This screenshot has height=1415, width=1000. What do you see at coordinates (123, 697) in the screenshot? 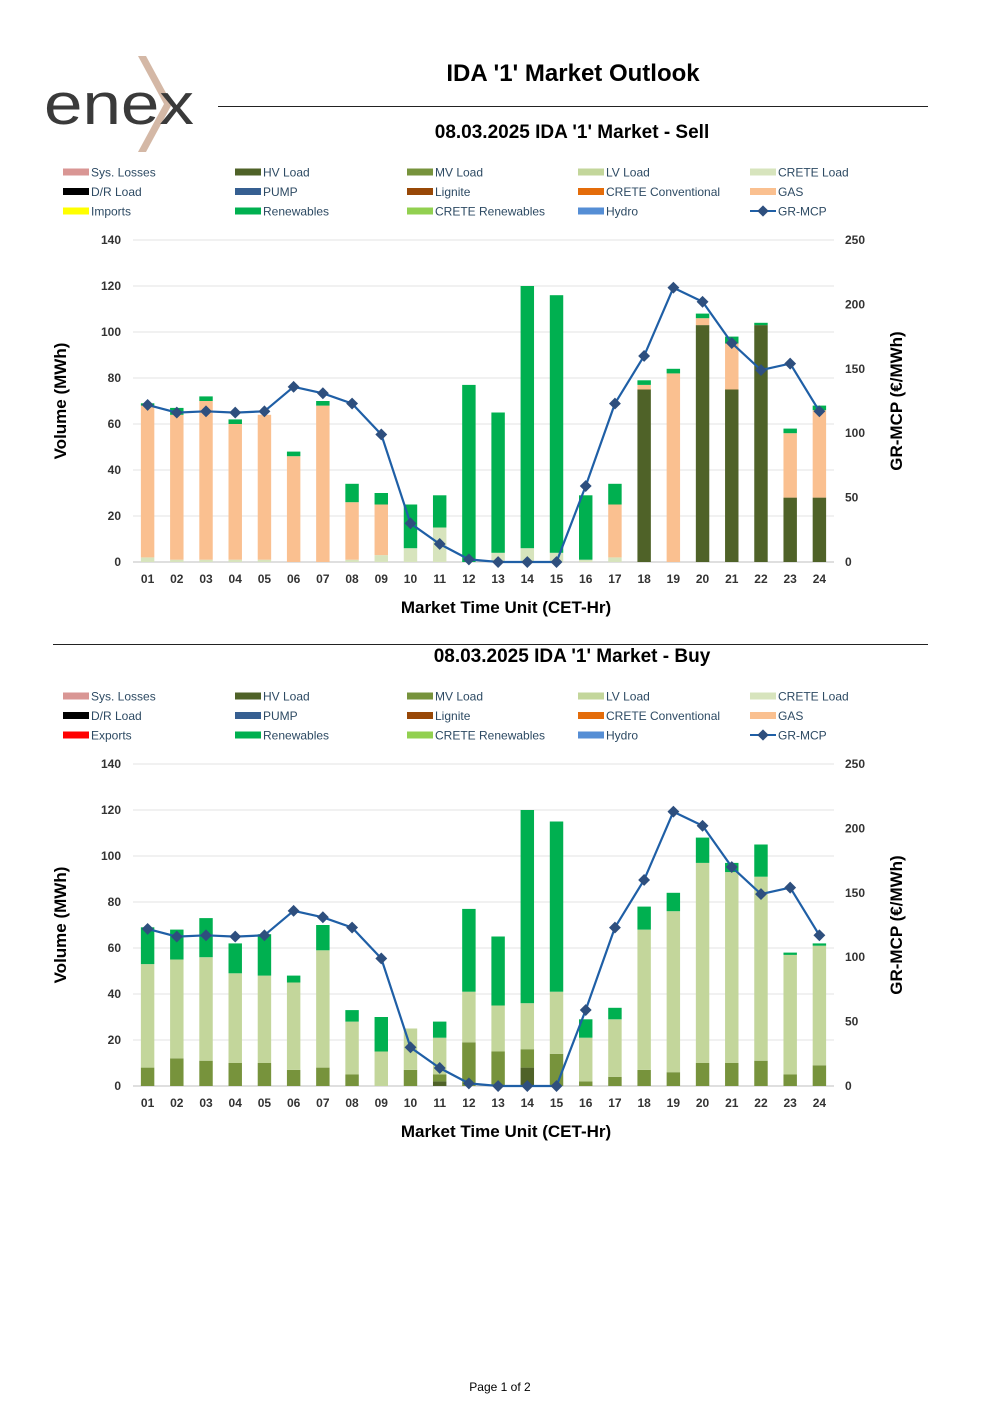
I see `buy-legend-label: Sys. Losses` at bounding box center [123, 697].